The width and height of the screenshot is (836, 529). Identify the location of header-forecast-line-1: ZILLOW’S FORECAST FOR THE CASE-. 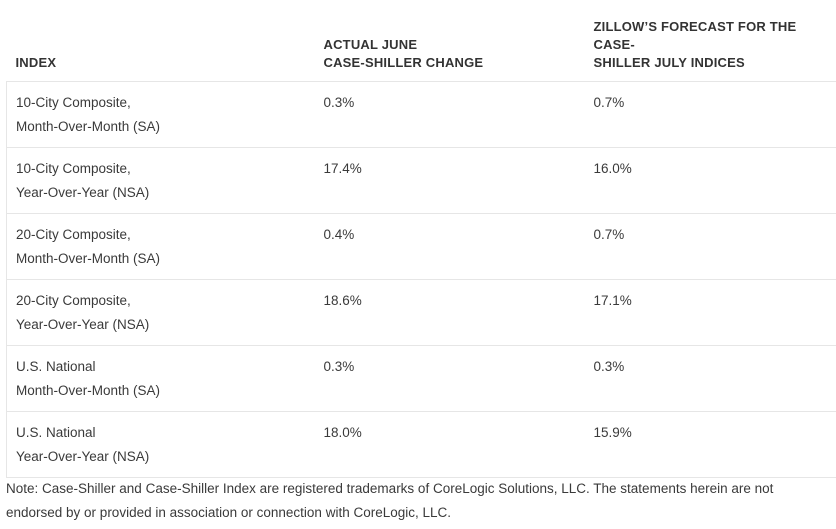
(695, 35).